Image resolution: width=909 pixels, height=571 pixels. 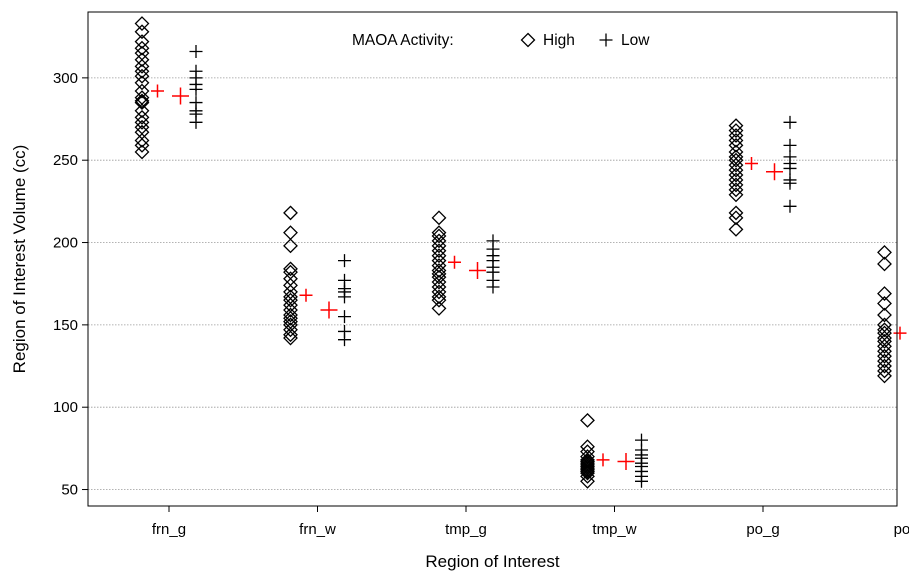 What do you see at coordinates (624, 40) in the screenshot?
I see `legend-entry-low: Low` at bounding box center [624, 40].